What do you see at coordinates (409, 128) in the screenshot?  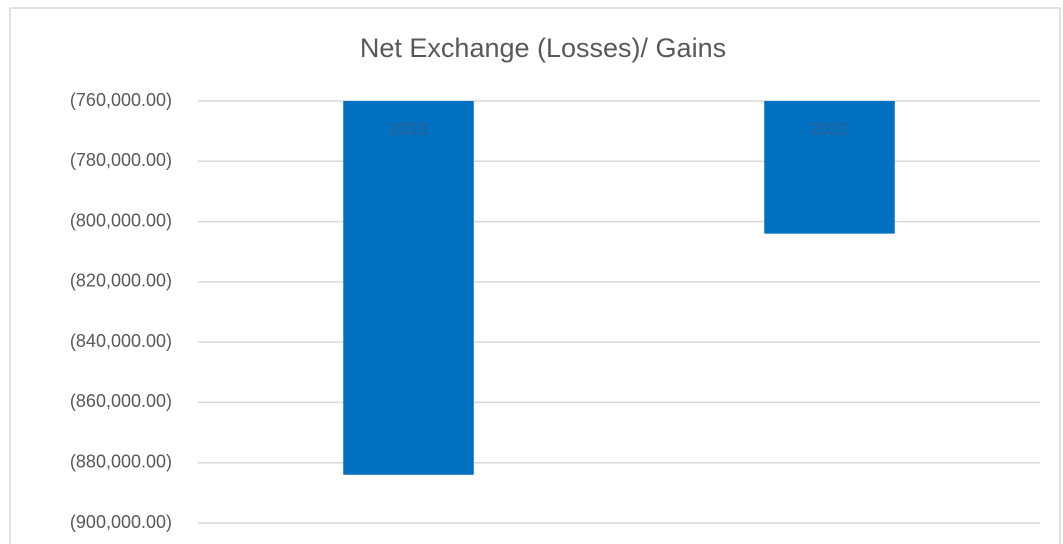 I see `category-label: 2023` at bounding box center [409, 128].